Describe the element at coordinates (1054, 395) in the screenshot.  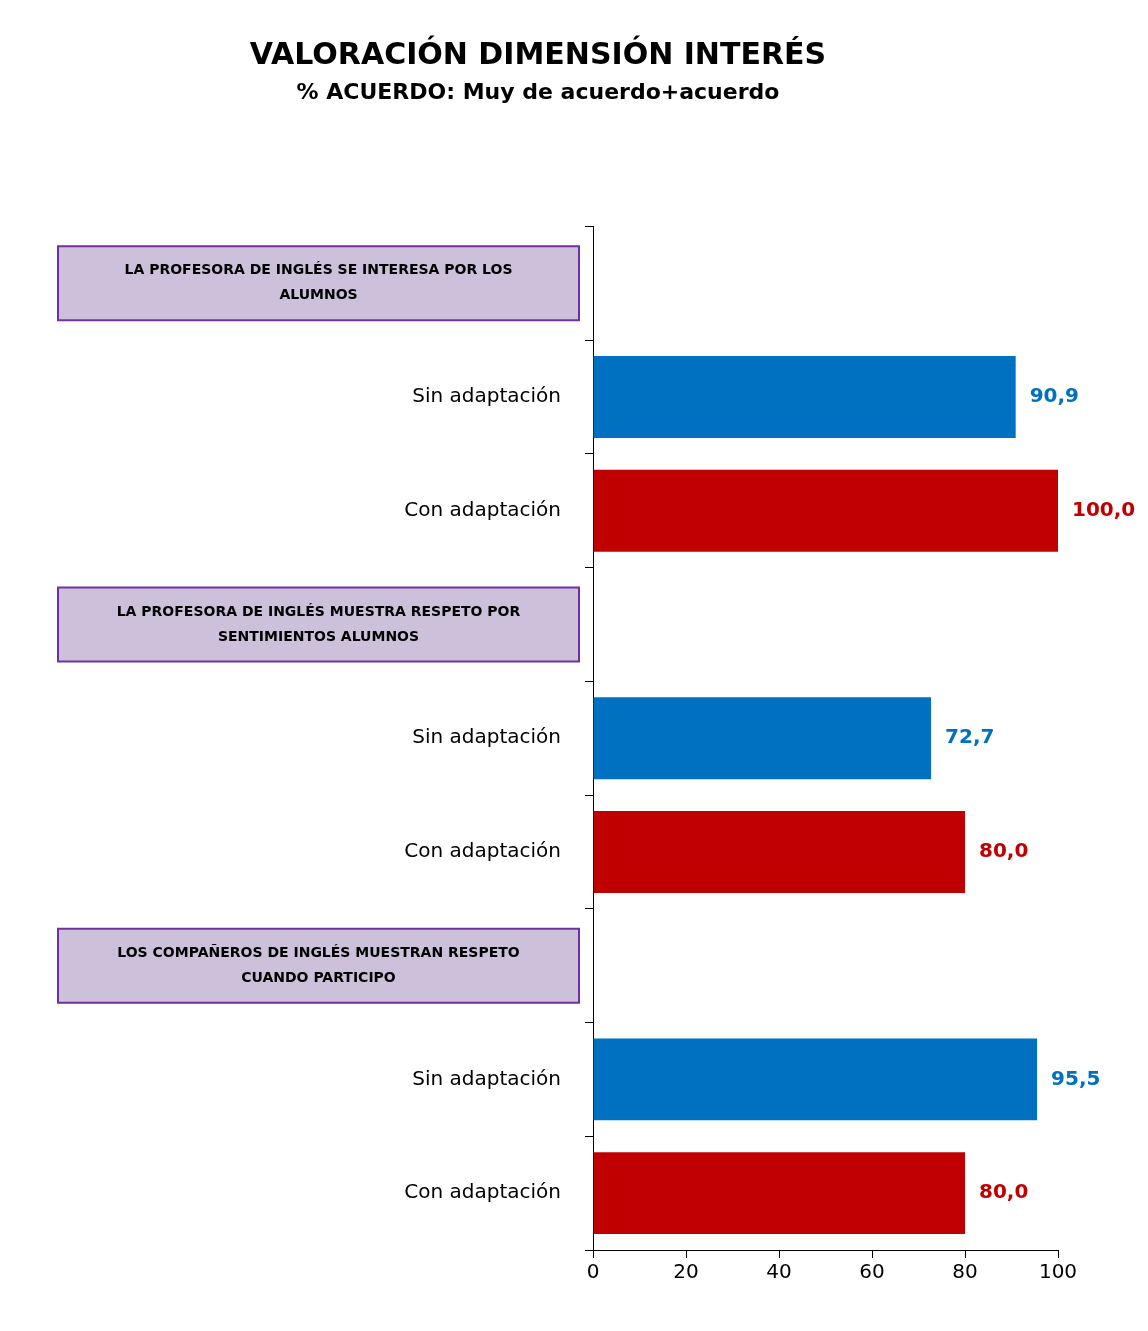
I see `data-label: 90,9` at that location.